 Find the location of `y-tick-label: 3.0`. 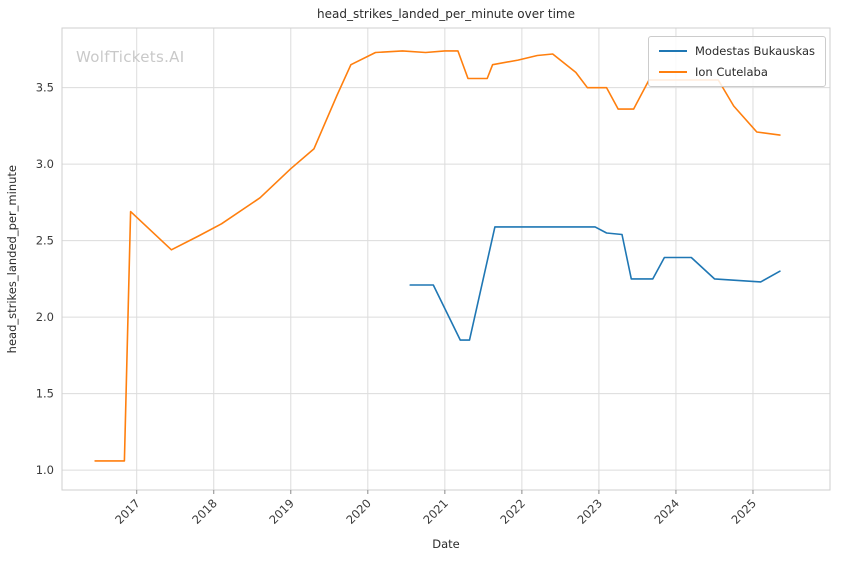

y-tick-label: 3.0 is located at coordinates (45, 164).